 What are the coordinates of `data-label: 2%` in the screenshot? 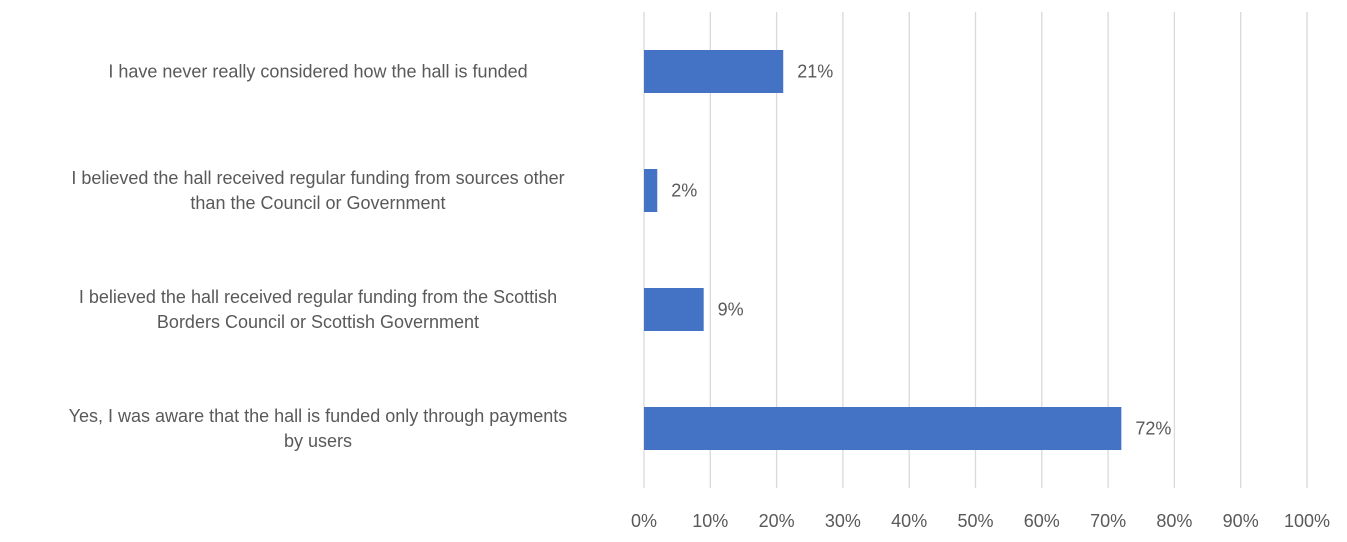 It's located at (684, 191).